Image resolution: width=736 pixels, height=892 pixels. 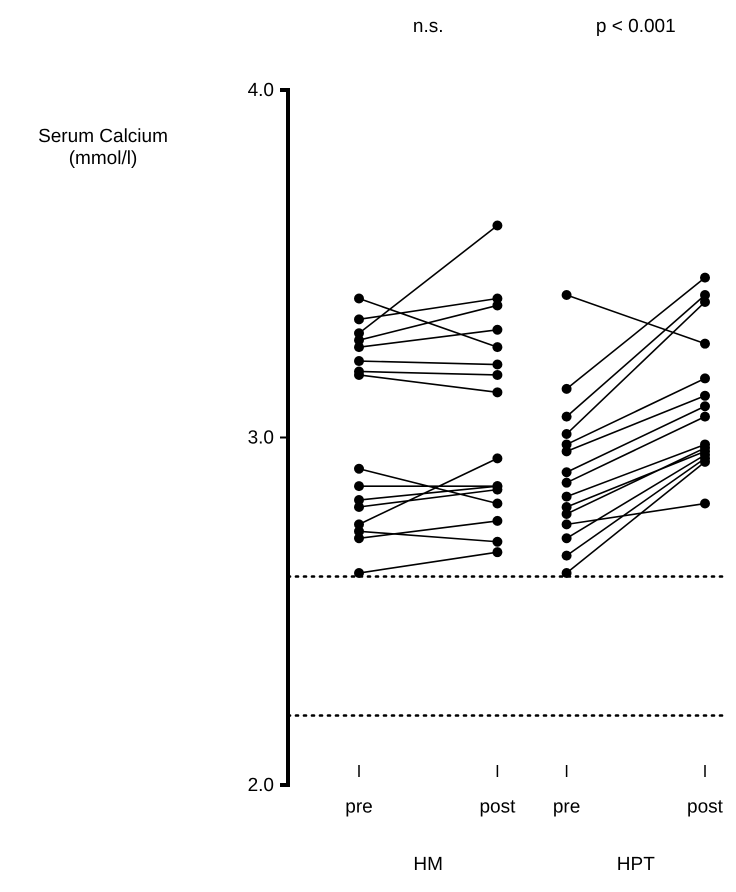 I want to click on y-tick-label: 3.0, so click(x=261, y=438).